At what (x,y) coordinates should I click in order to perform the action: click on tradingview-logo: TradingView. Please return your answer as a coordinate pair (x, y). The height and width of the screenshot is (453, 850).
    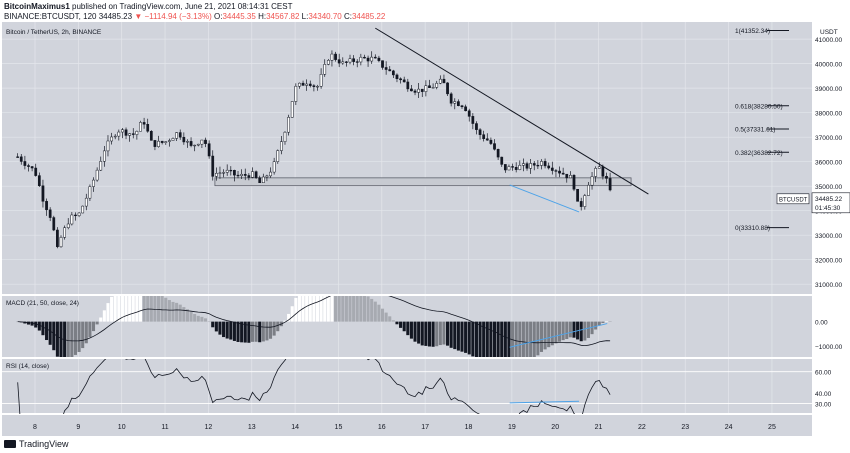
    Looking at the image, I should click on (36, 444).